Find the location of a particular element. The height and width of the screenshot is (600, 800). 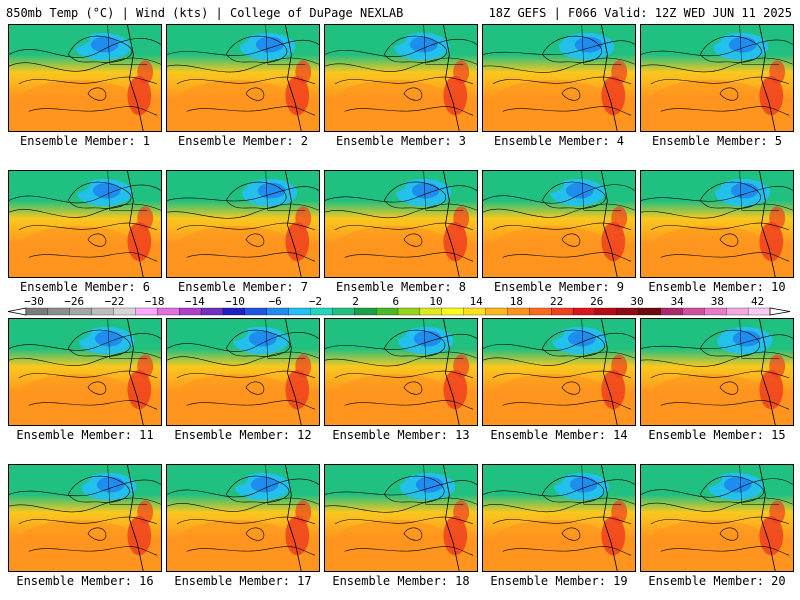

ensemble-member-label: Ensemble Member: 9 is located at coordinates (559, 287).